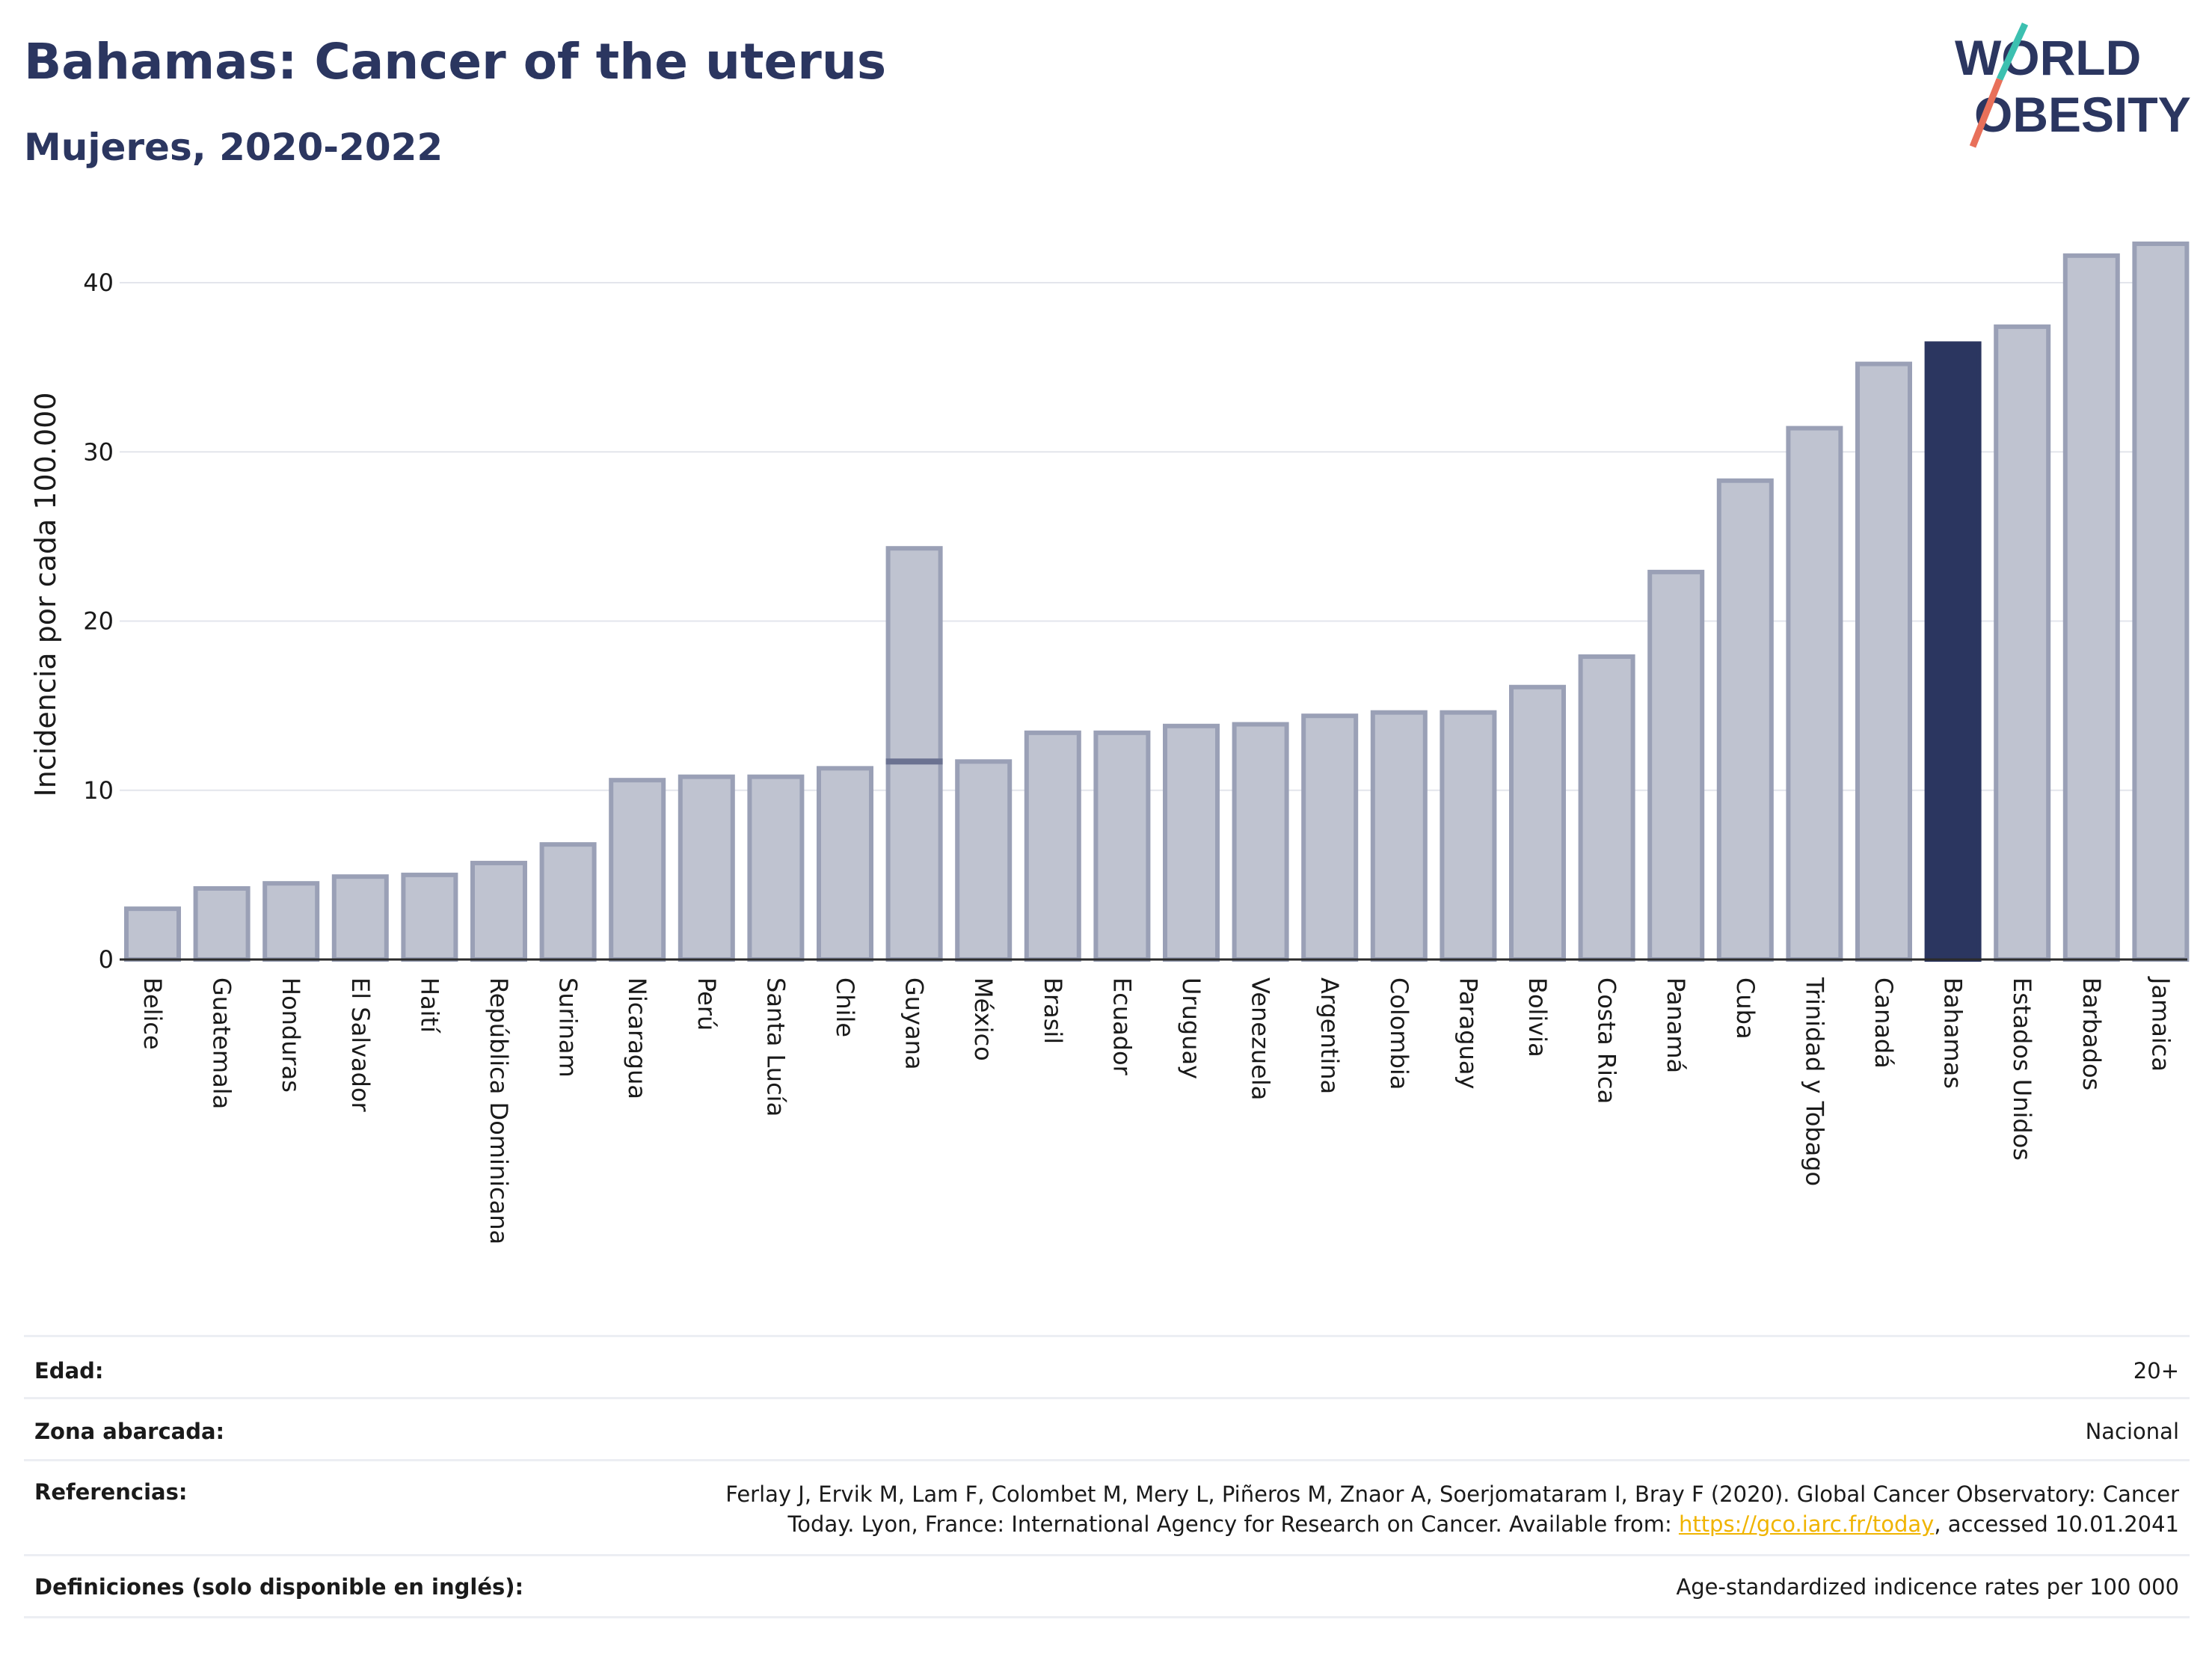 This screenshot has height=1655, width=2212. Describe the element at coordinates (429, 917) in the screenshot. I see `bar-hait-` at that location.